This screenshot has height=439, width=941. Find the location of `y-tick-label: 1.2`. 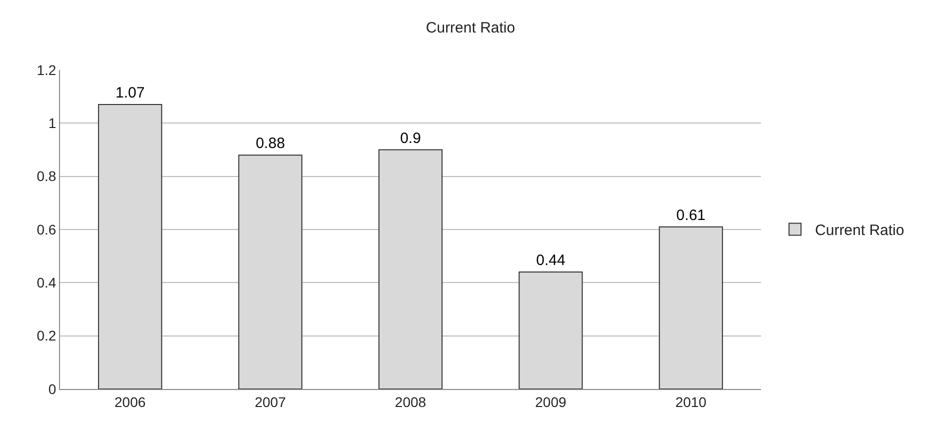

y-tick-label: 1.2 is located at coordinates (46, 70).